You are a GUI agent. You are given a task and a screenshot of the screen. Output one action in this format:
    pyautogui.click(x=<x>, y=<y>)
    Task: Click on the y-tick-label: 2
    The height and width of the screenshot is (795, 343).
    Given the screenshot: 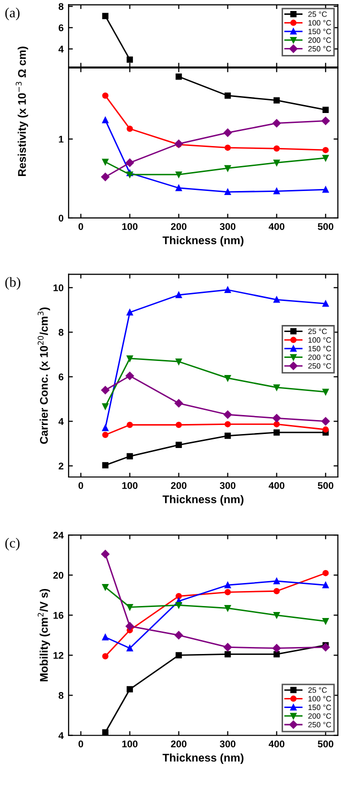 What is the action you would take?
    pyautogui.click(x=61, y=466)
    